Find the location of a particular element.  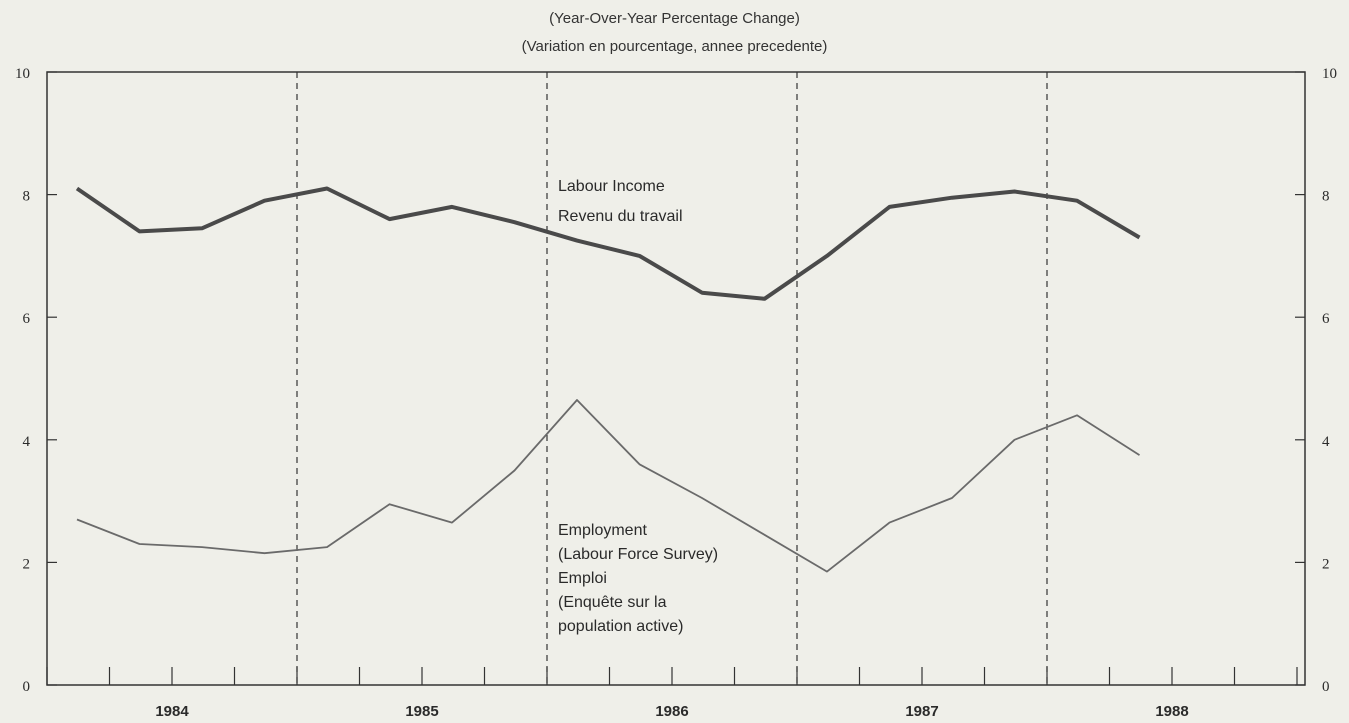

y-tick-label-left: 4 is located at coordinates (27, 442).